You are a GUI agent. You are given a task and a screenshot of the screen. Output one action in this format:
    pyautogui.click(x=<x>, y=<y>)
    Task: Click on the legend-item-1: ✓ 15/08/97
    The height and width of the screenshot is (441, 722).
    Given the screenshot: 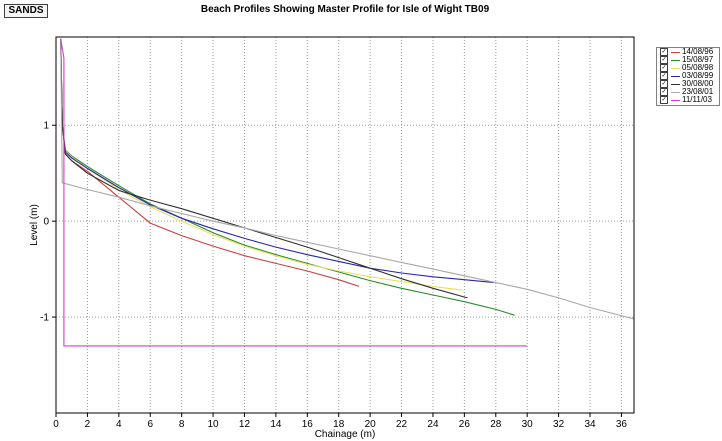 What is the action you would take?
    pyautogui.click(x=688, y=60)
    